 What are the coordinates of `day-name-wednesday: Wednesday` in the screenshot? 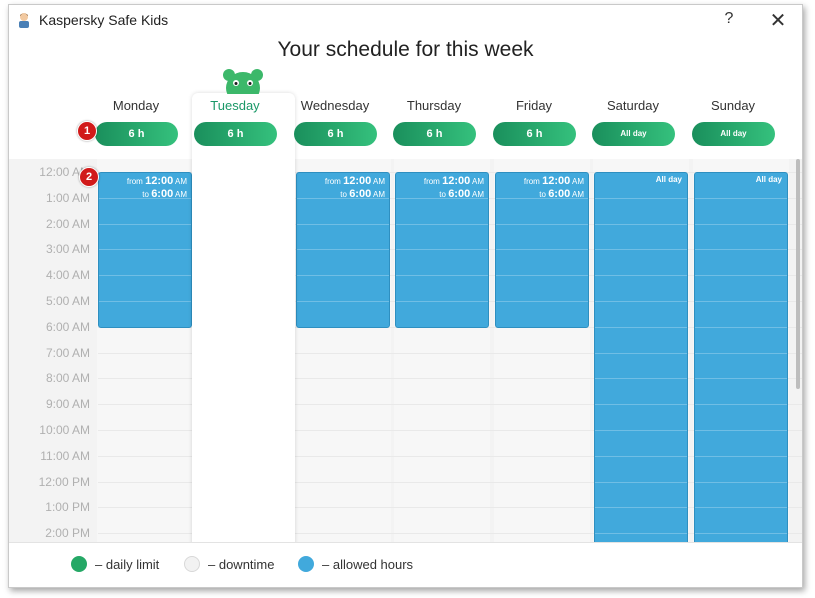 It's located at (335, 105).